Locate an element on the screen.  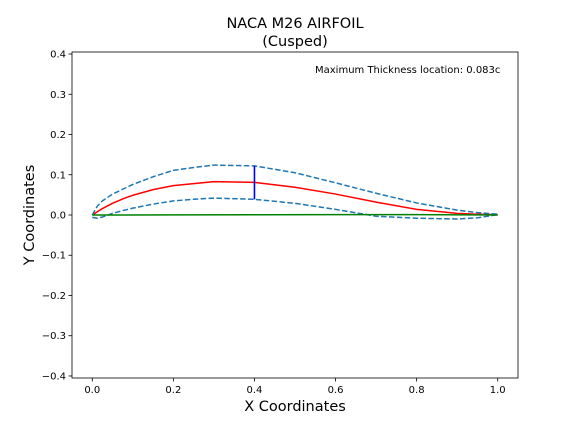
y-axis-label: Y Coordinates is located at coordinates (30, 216).